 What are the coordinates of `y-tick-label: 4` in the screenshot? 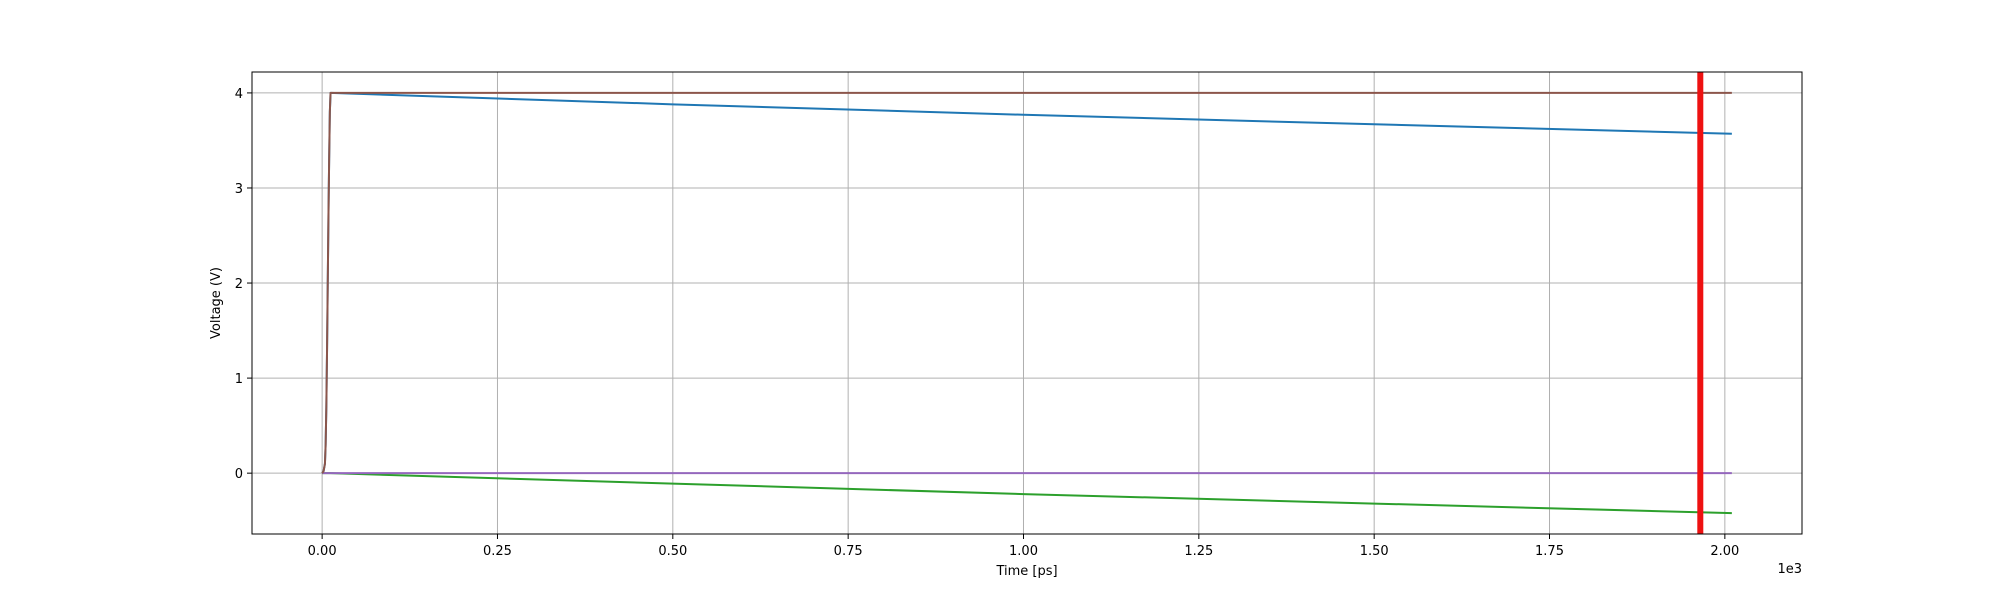 It's located at (239, 94).